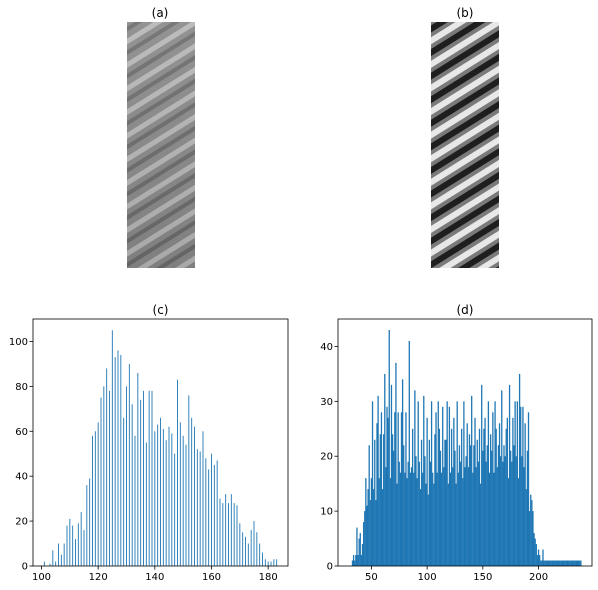 The image size is (598, 590). I want to click on panel-b: (b), so click(465, 137).